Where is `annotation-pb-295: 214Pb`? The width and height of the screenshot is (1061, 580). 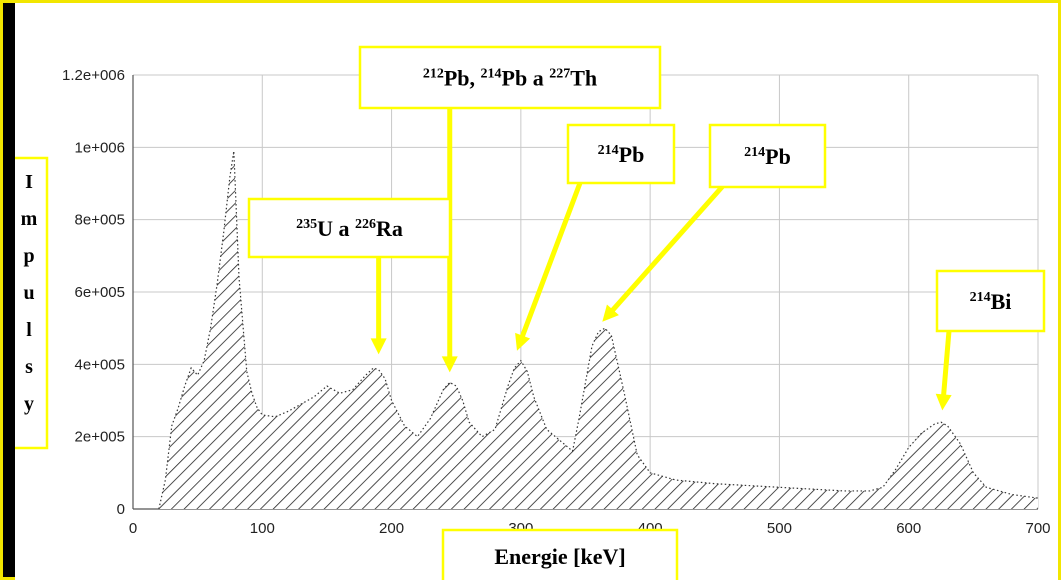 annotation-pb-295: 214Pb is located at coordinates (621, 154).